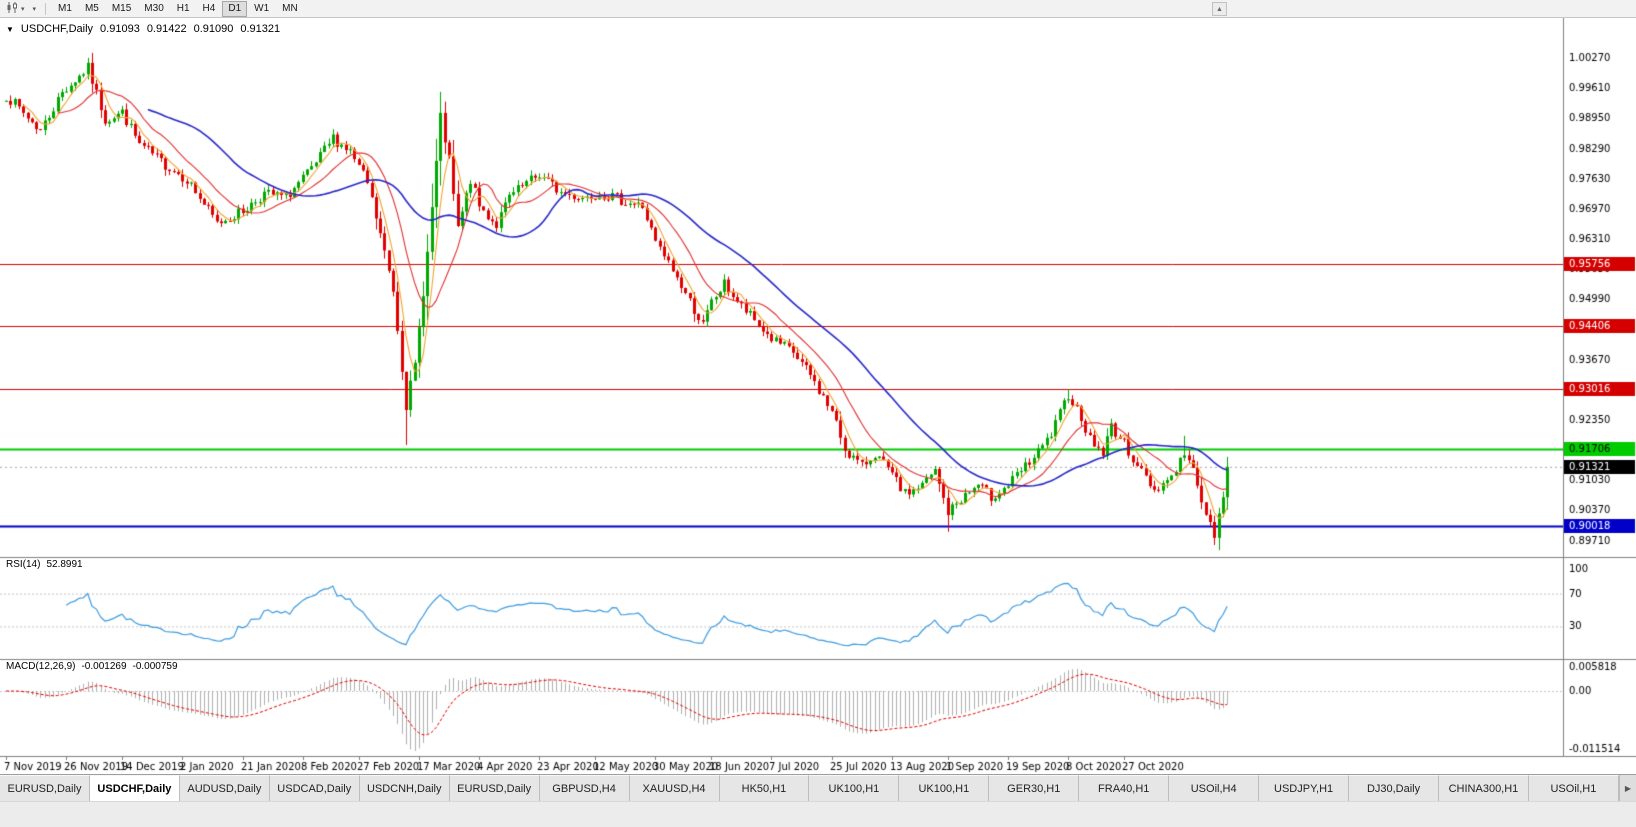 The width and height of the screenshot is (1636, 827). I want to click on chart-tab-fra40-h1: FRA40,H1, so click(1124, 788).